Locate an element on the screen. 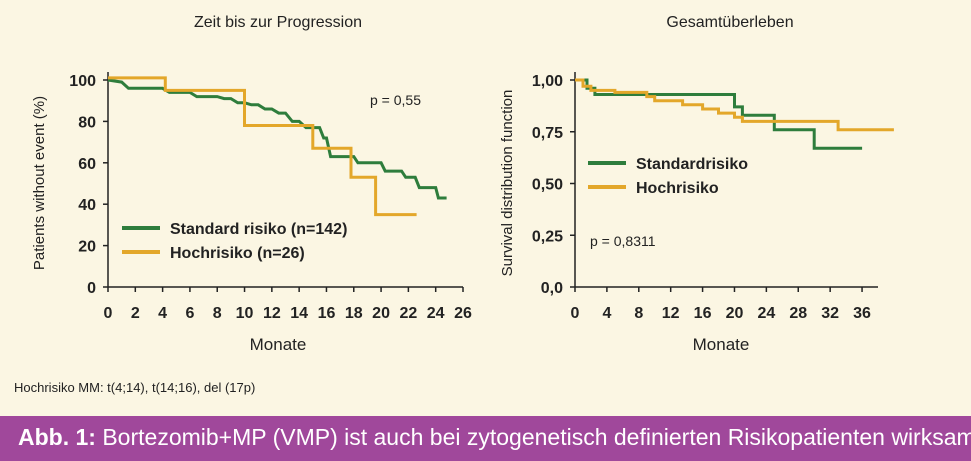 The width and height of the screenshot is (971, 461). y-tick-label: 20 is located at coordinates (87, 247).